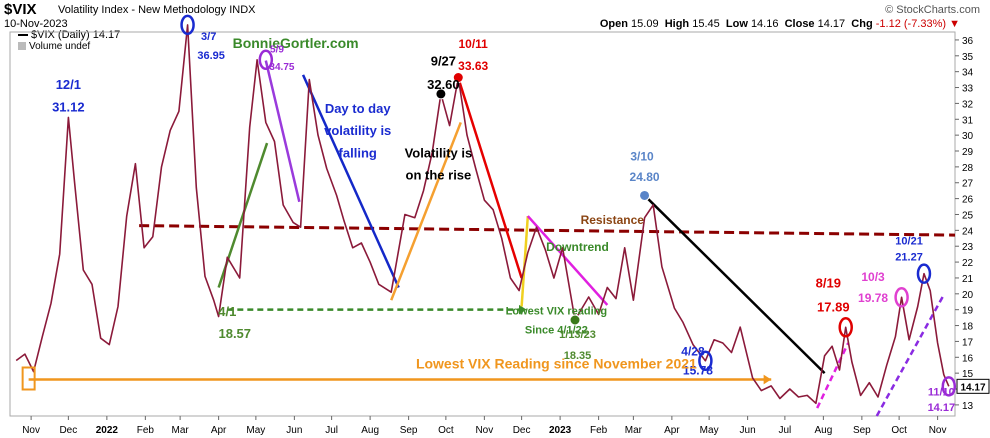 This screenshot has height=438, width=990. Describe the element at coordinates (227, 311) in the screenshot. I see `apr1-date: 4/1` at that location.